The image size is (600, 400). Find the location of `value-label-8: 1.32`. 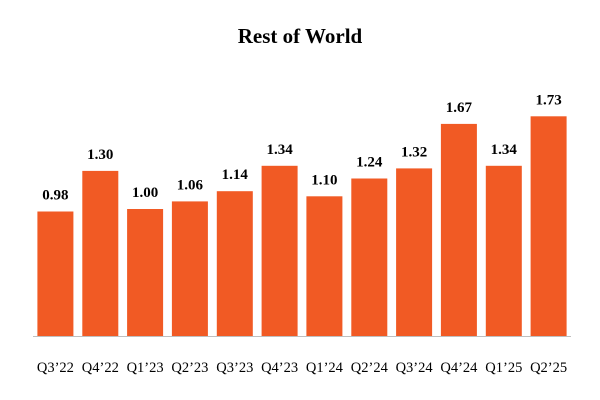

value-label-8: 1.32 is located at coordinates (414, 152).